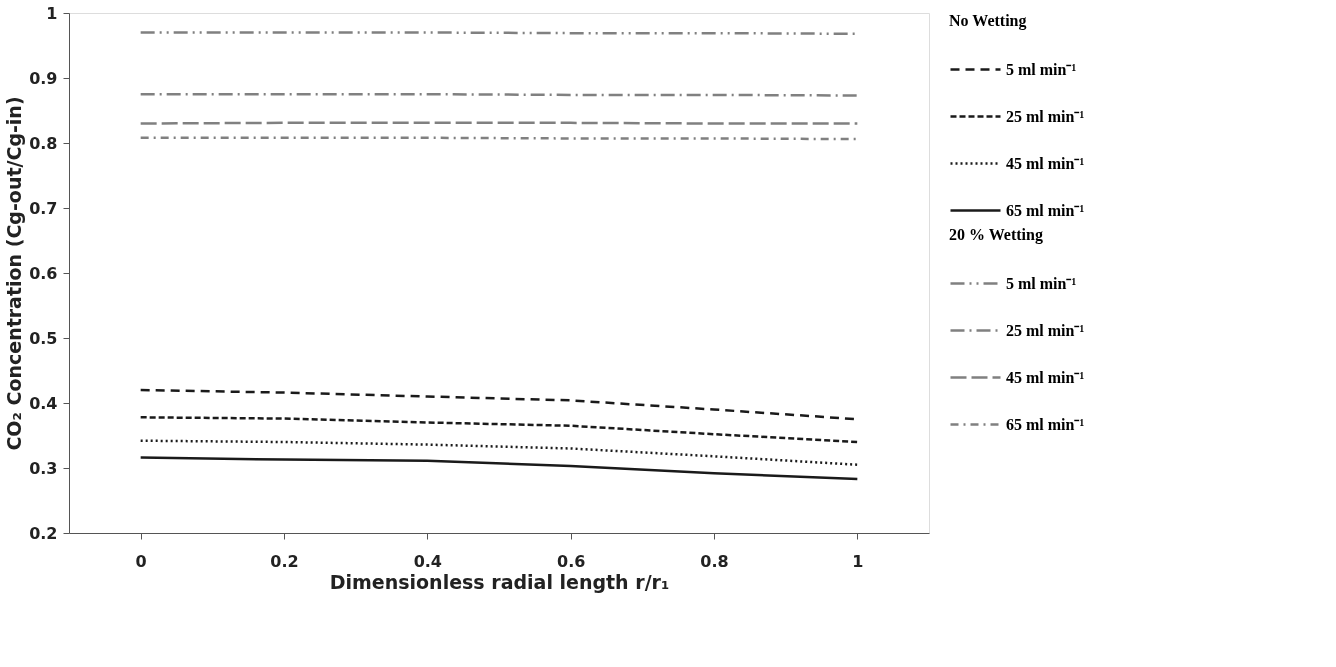 The width and height of the screenshot is (1336, 667). I want to click on x-tick-label: 0.8, so click(714, 561).